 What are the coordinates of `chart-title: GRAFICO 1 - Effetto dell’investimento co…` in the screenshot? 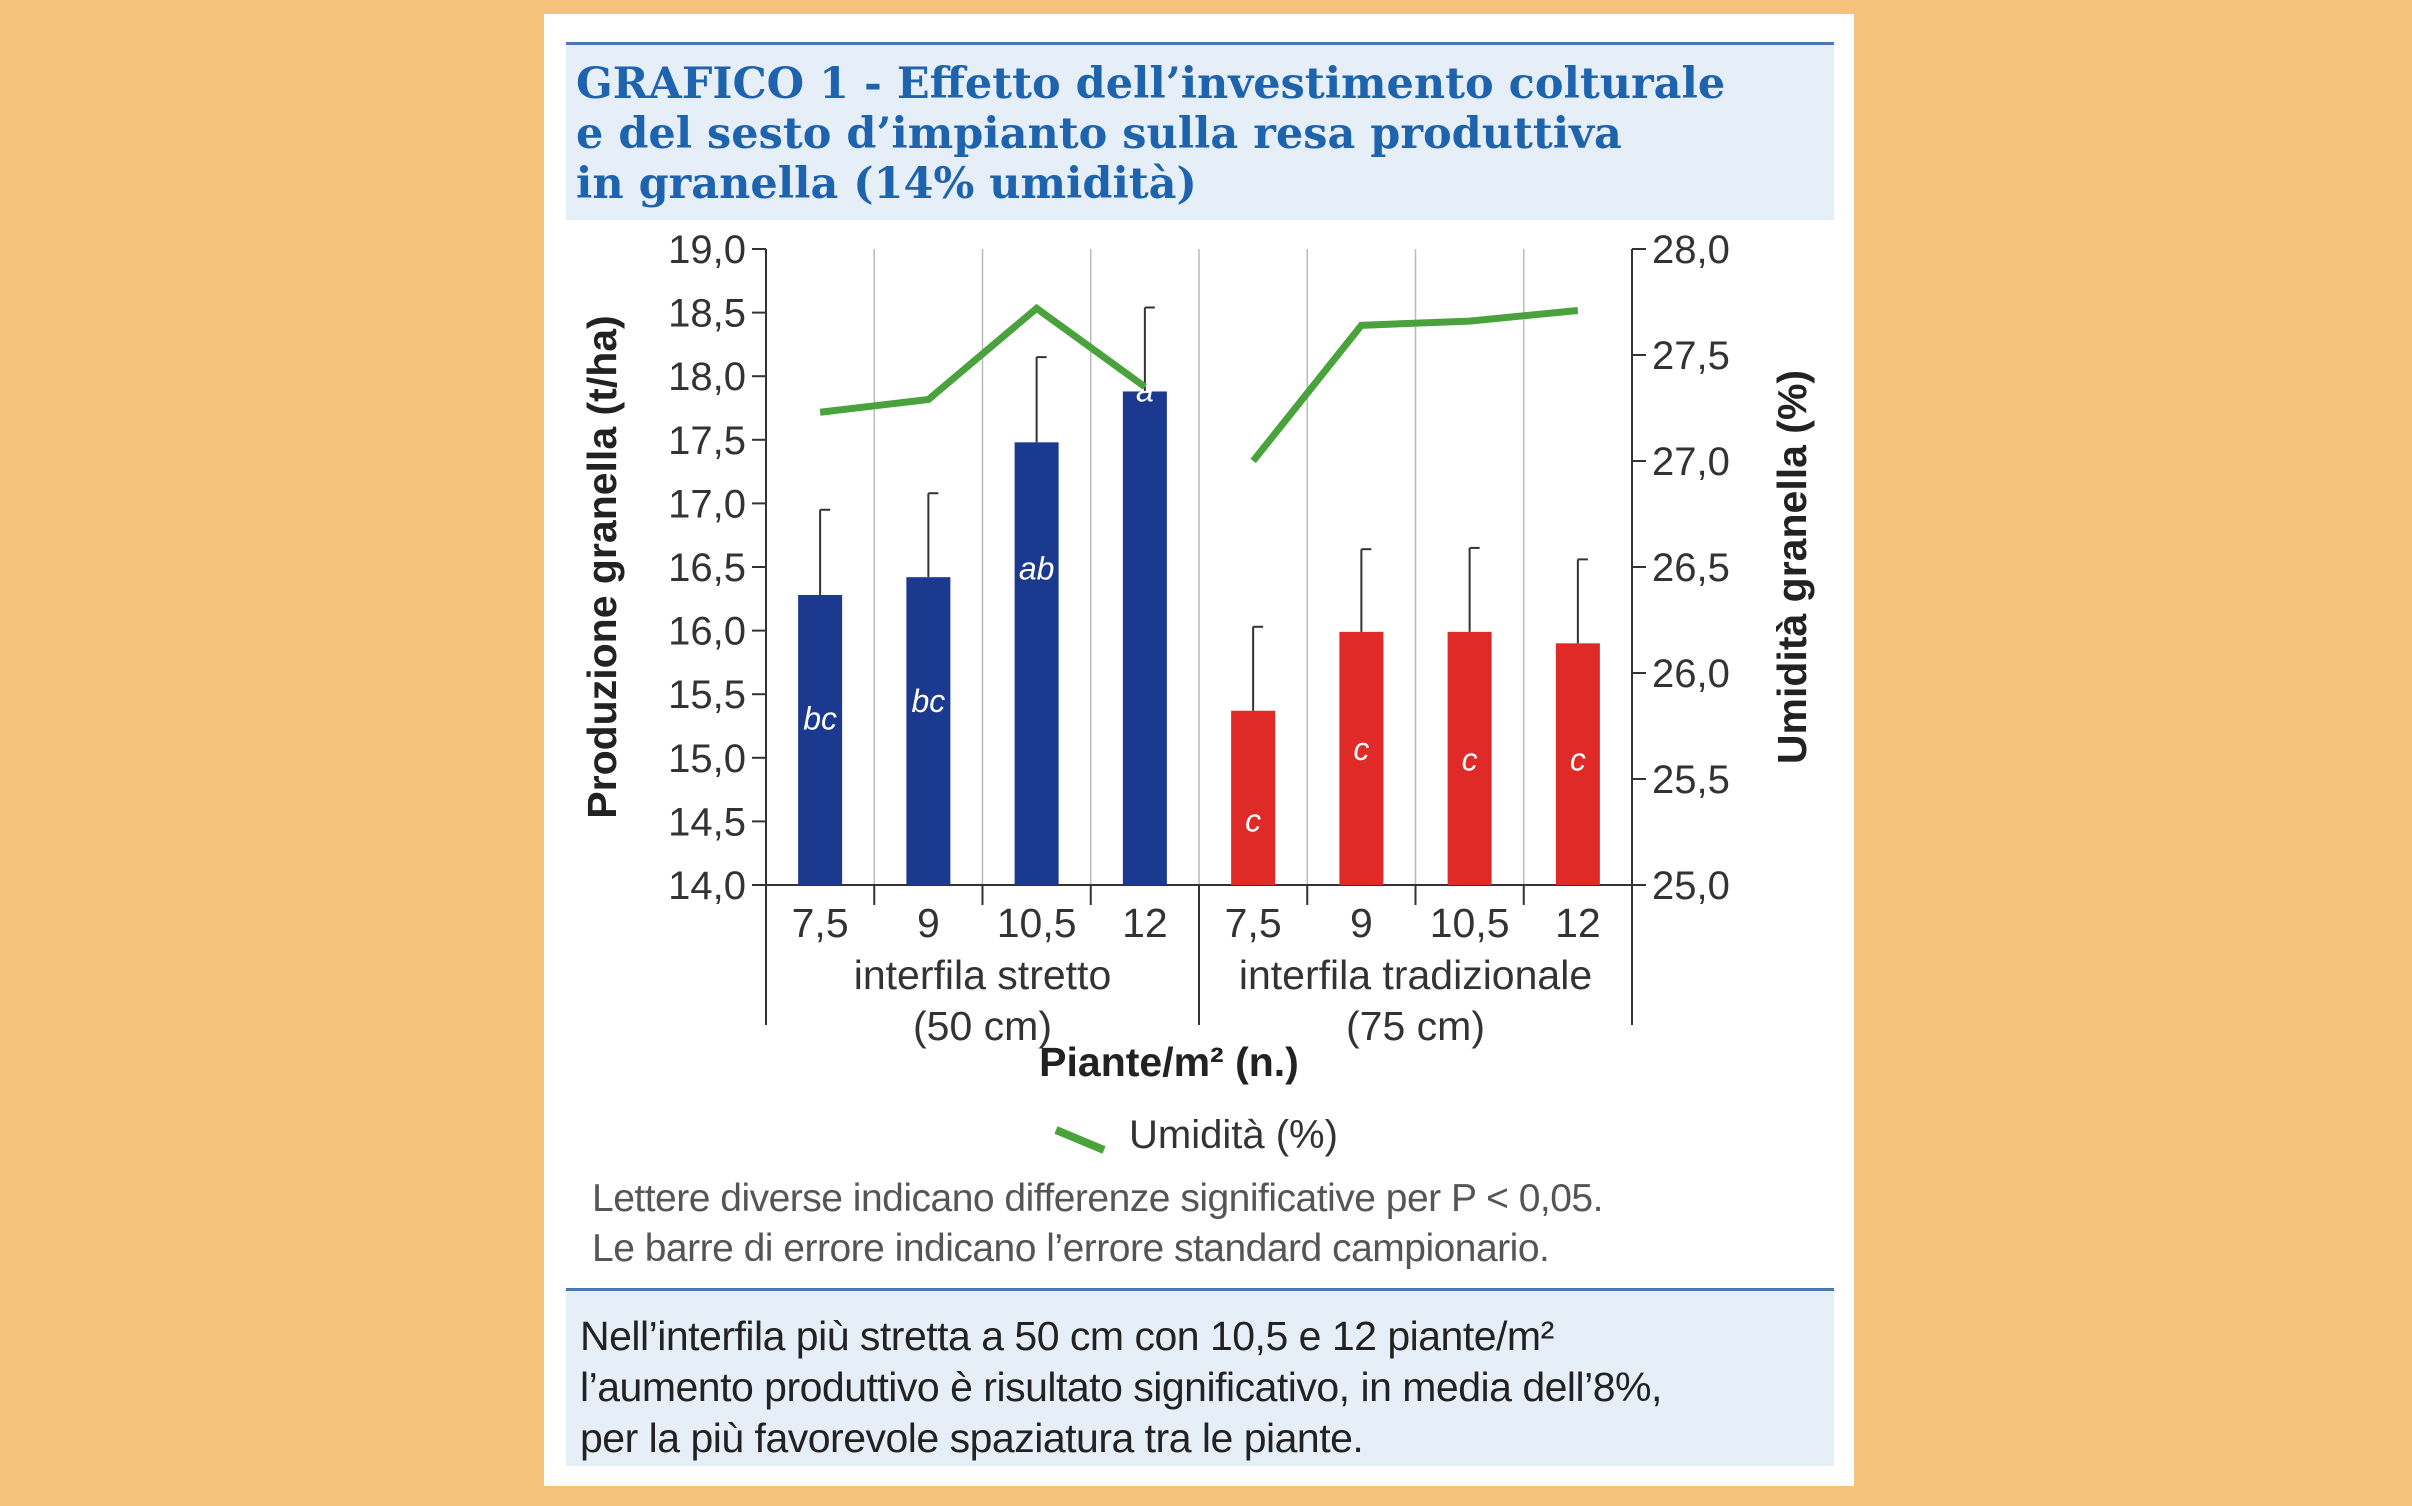 It's located at (1191, 134).